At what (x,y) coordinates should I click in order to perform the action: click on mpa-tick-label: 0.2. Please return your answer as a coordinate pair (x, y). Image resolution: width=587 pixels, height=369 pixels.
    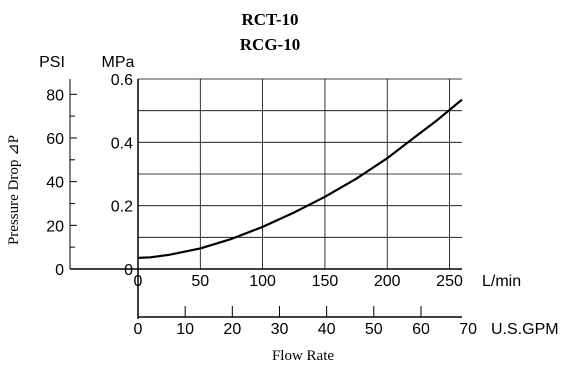
    Looking at the image, I should click on (122, 207).